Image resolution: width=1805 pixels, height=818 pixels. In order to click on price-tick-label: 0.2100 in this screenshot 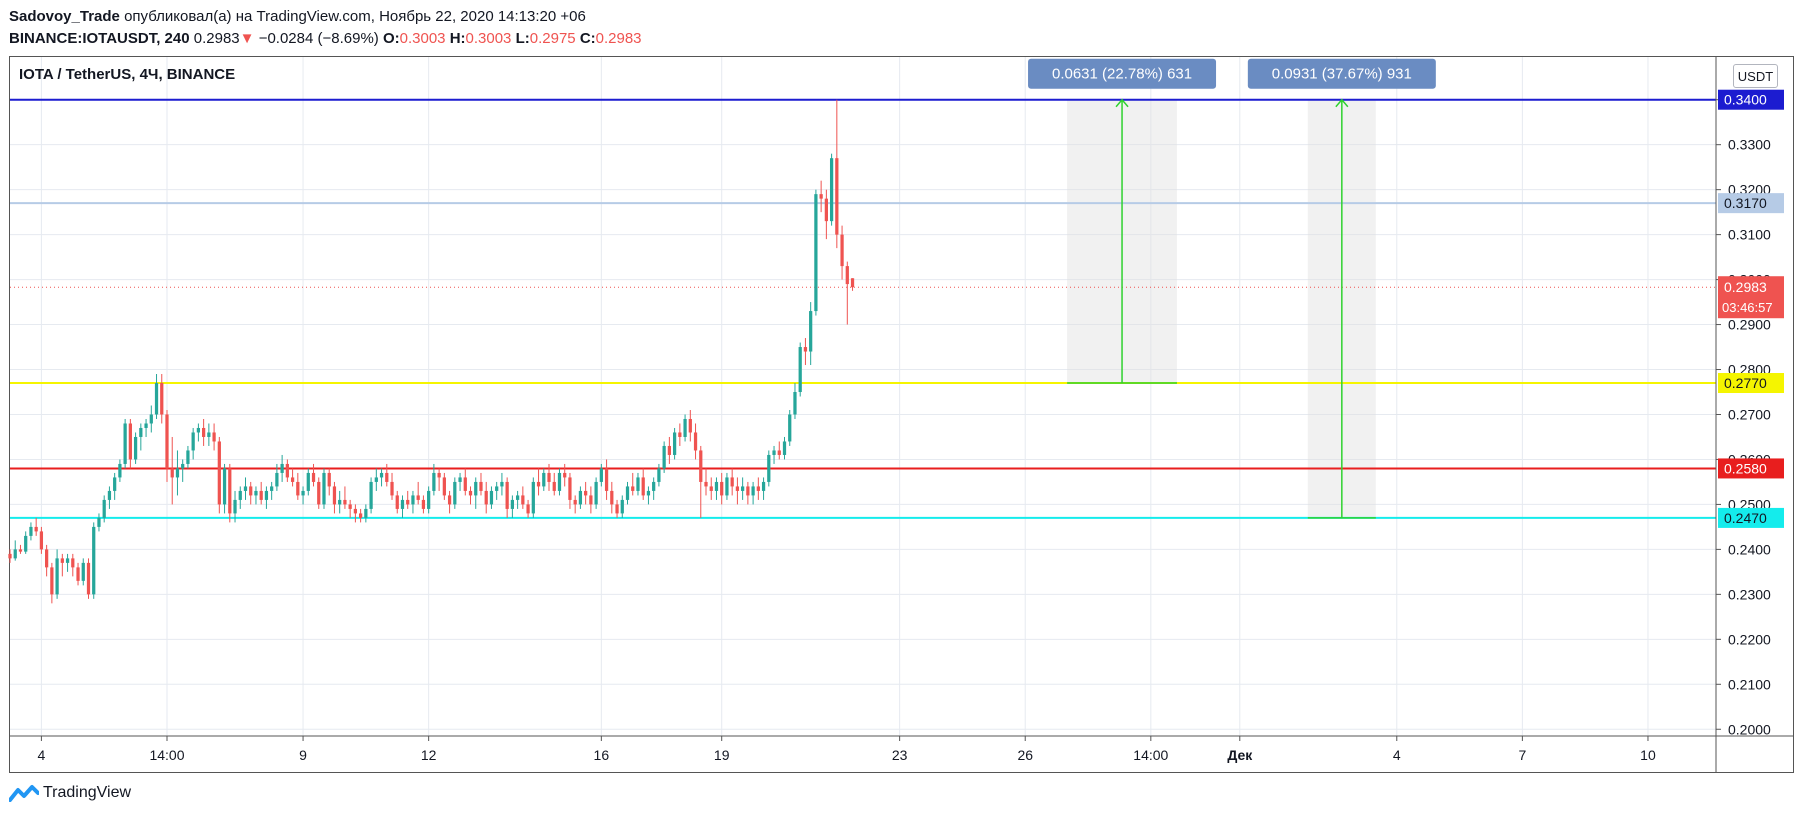, I will do `click(1749, 684)`.